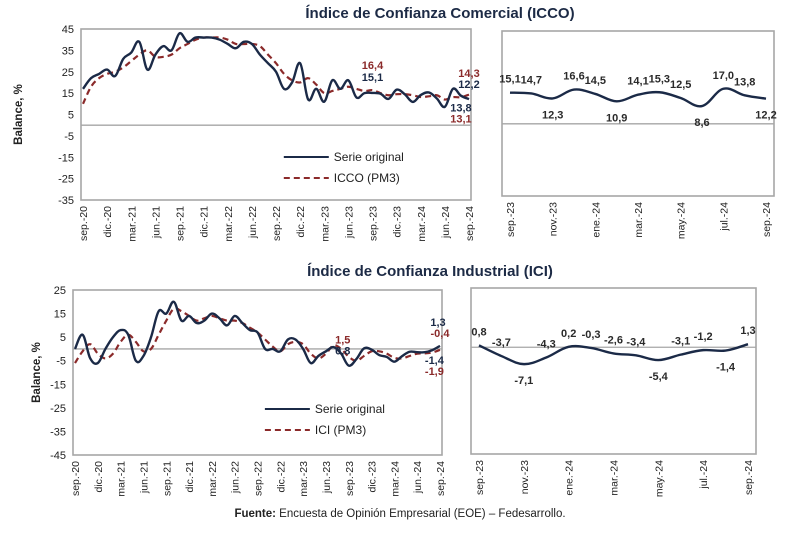 The width and height of the screenshot is (800, 538). What do you see at coordinates (765, 116) in the screenshot?
I see `data-label: 12,2` at bounding box center [765, 116].